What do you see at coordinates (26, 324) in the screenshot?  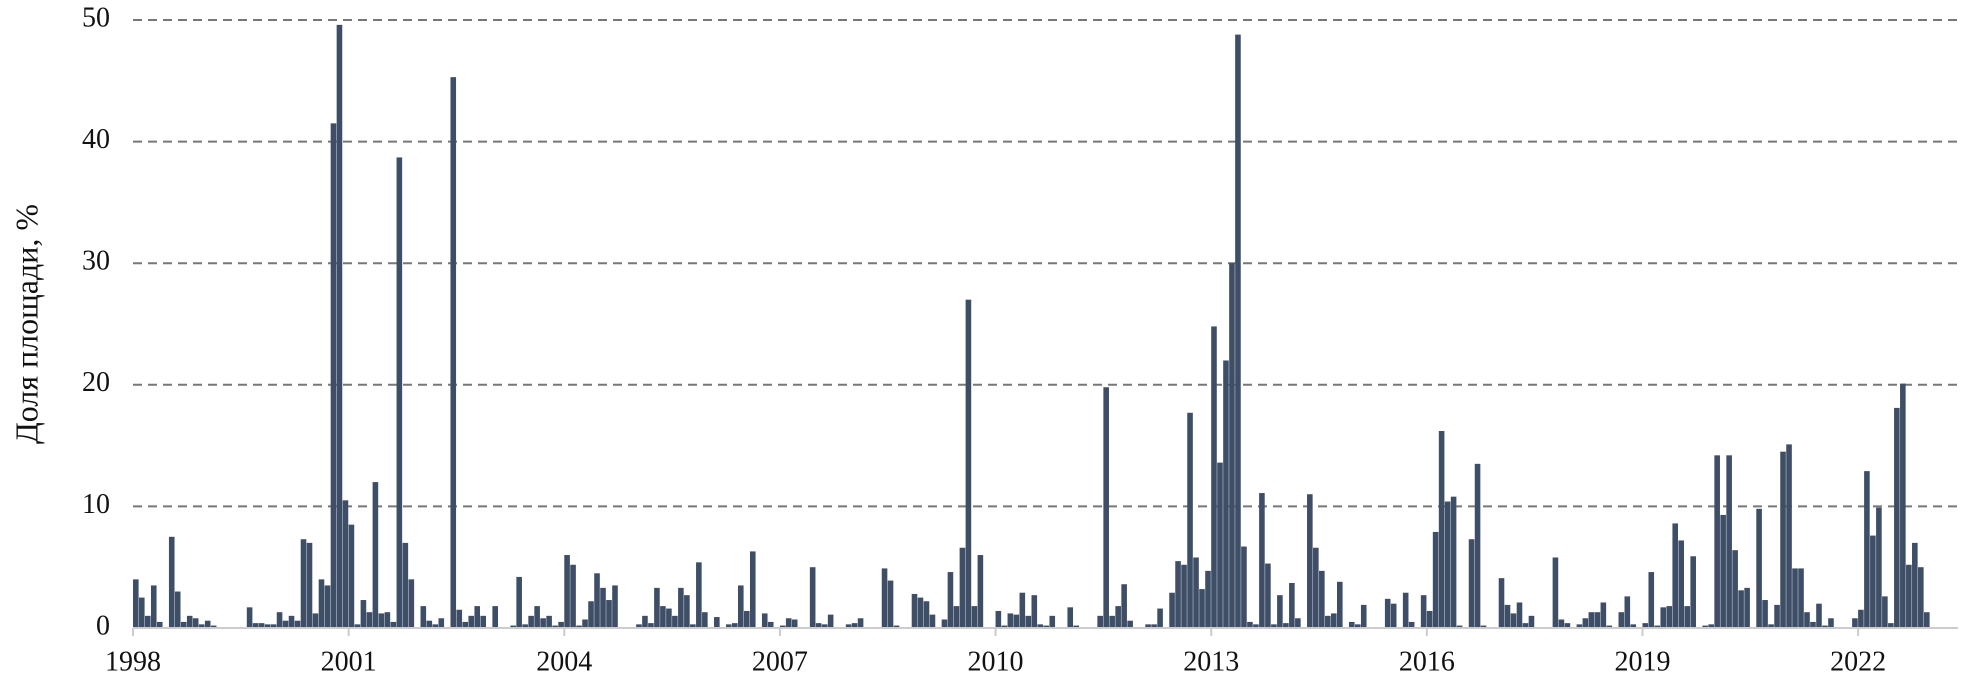 I see `y-axis-label: Доля площади, %` at bounding box center [26, 324].